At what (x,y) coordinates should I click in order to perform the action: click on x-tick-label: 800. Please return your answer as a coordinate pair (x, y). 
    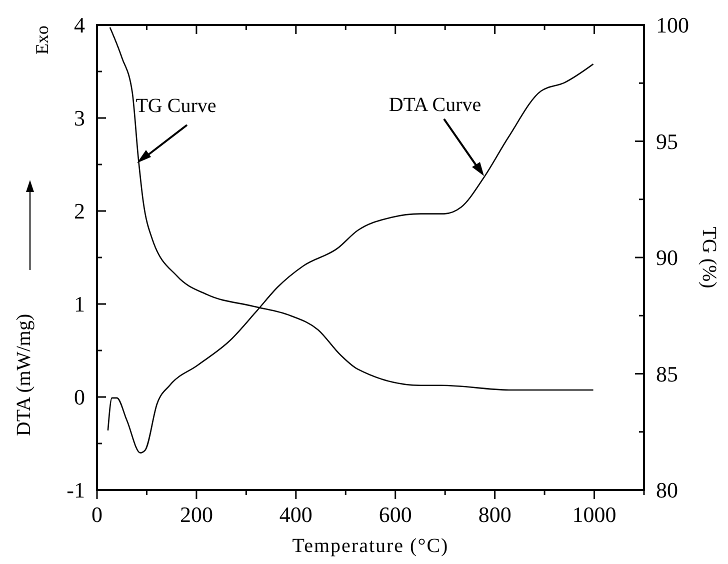
    Looking at the image, I should click on (495, 514).